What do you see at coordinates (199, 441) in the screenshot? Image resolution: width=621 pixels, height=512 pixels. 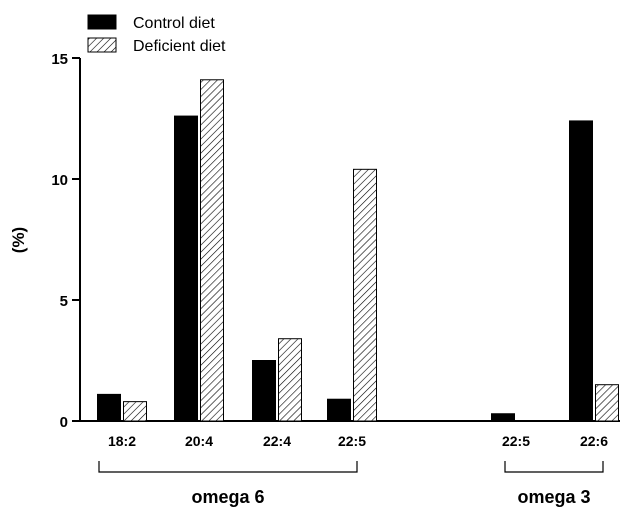 I see `x-tick-label: 20:4` at bounding box center [199, 441].